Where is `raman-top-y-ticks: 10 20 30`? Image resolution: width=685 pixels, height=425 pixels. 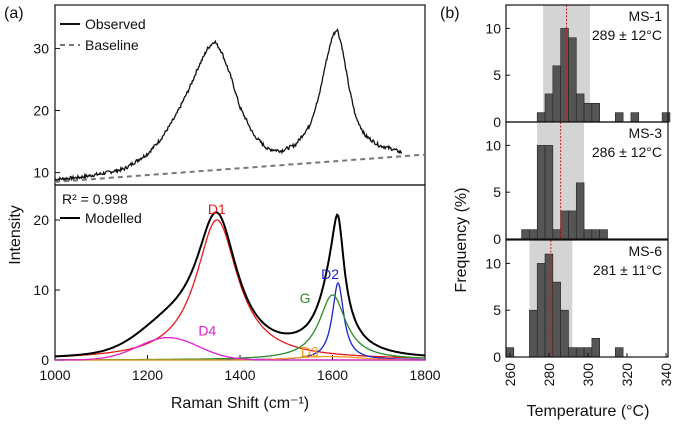
raman-top-y-ticks: 10 20 30 is located at coordinates (46, 110).